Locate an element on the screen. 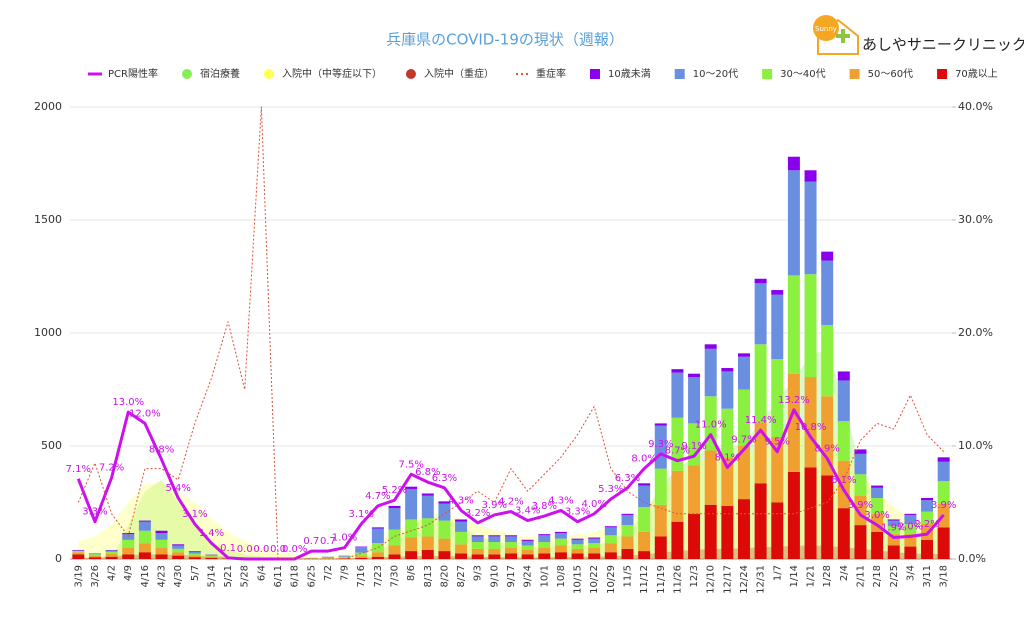  logo-text: あしやサニークリニック is located at coordinates (943, 45).